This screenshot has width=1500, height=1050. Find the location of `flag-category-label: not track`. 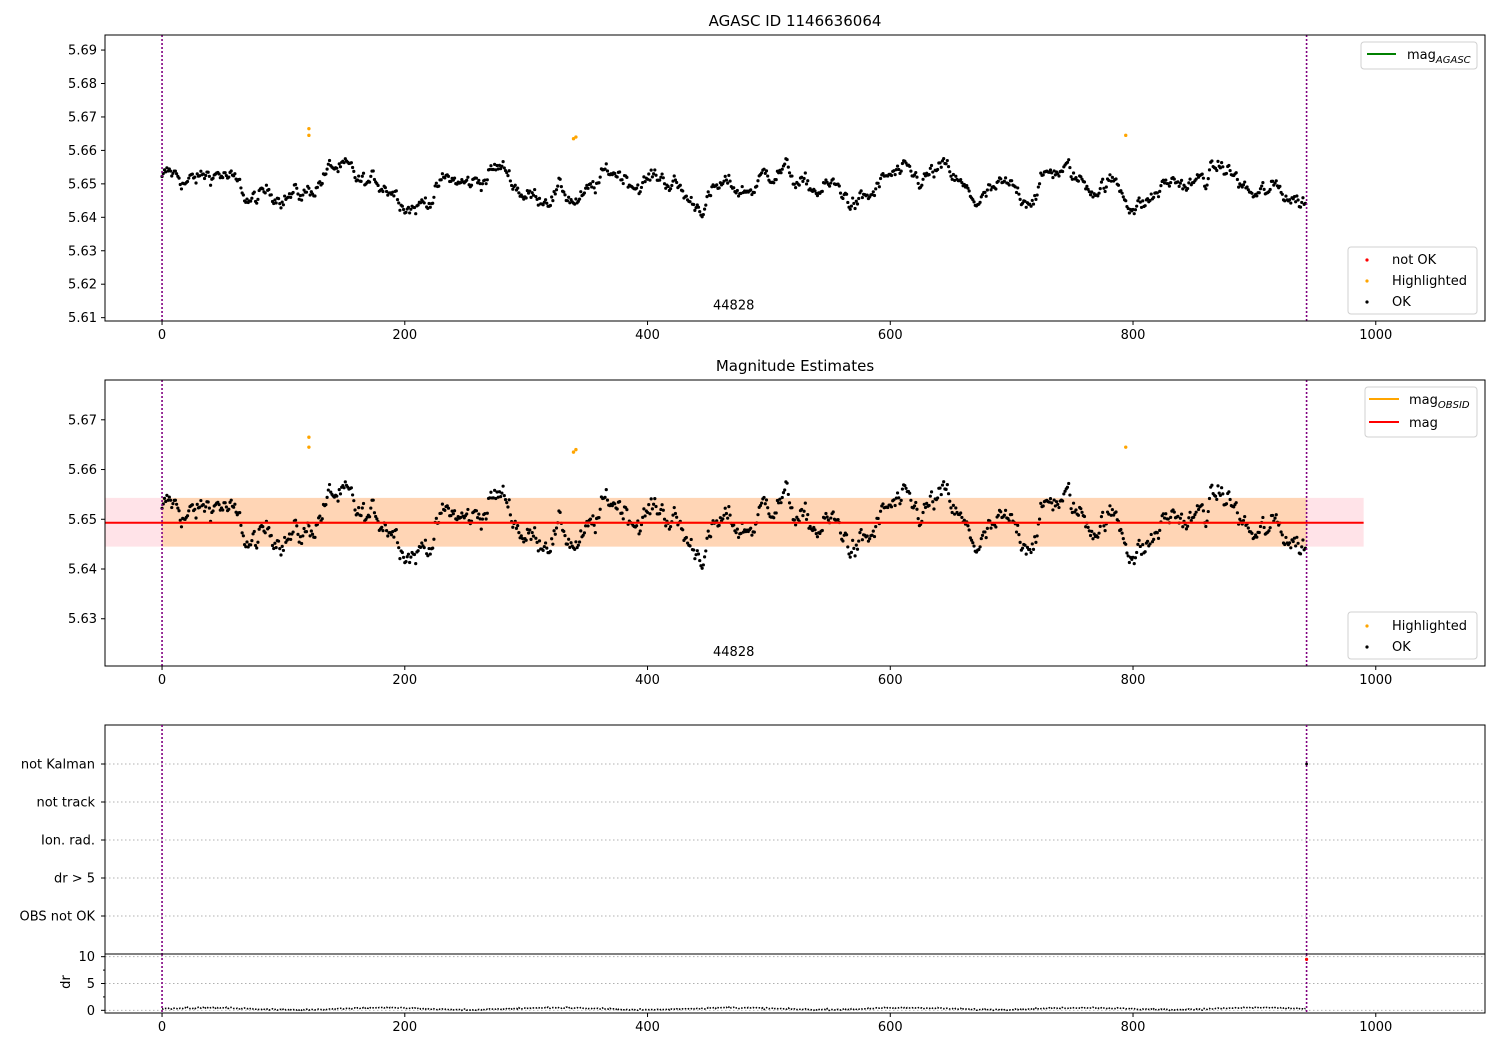

flag-category-label: not track is located at coordinates (65, 803).